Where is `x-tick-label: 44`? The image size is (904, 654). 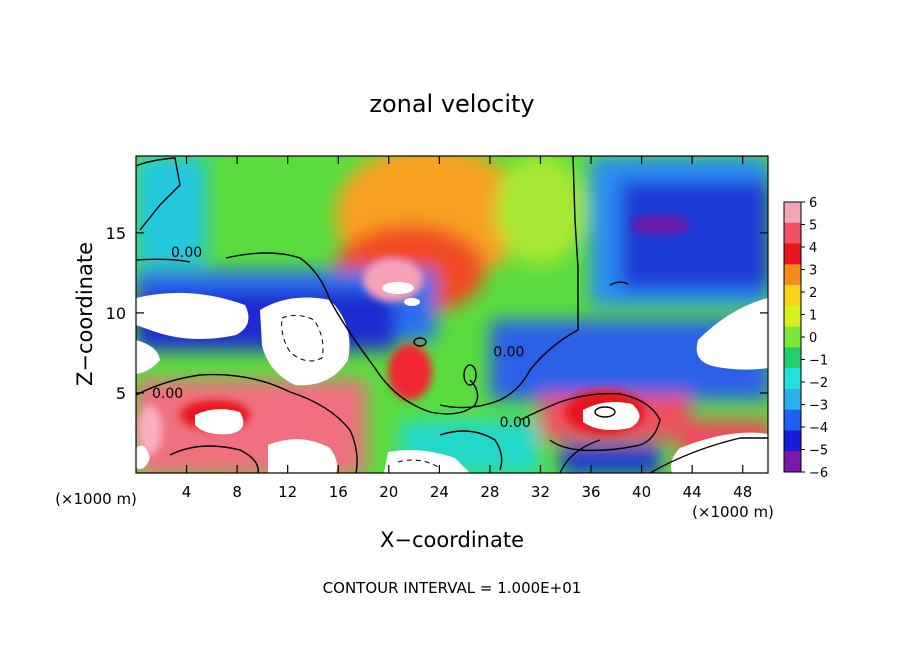 x-tick-label: 44 is located at coordinates (692, 492).